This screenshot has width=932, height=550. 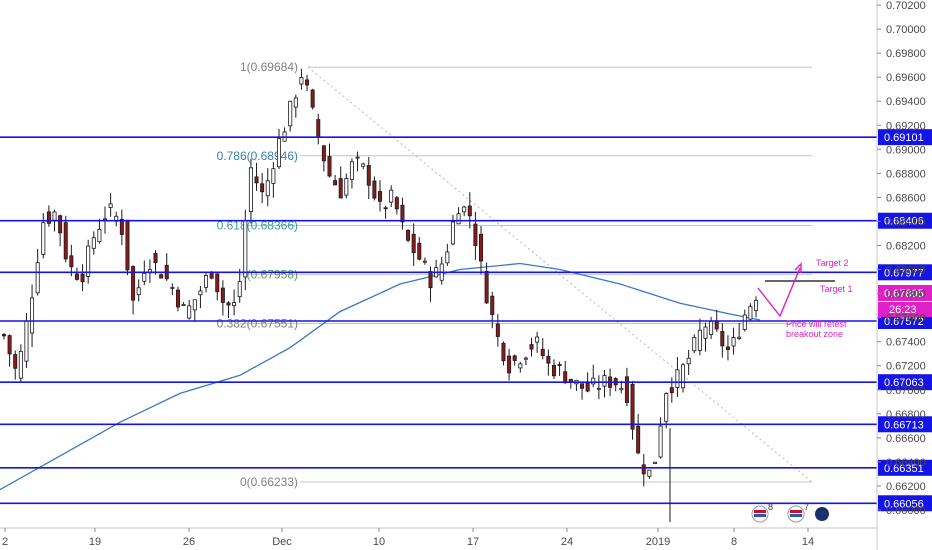 What do you see at coordinates (904, 138) in the screenshot?
I see `level-price-label: 0.69101` at bounding box center [904, 138].